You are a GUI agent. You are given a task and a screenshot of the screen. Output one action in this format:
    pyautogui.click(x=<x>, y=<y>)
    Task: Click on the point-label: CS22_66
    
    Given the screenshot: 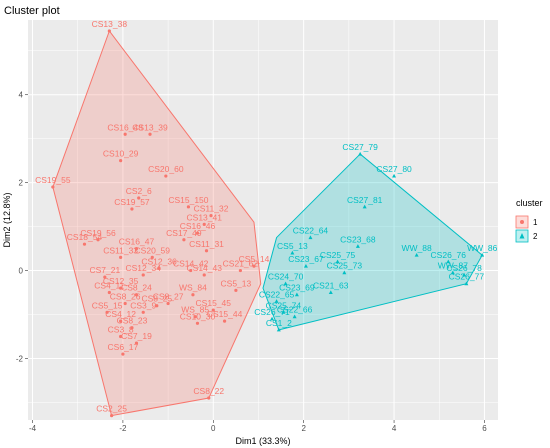 What is the action you would take?
    pyautogui.click(x=295, y=310)
    